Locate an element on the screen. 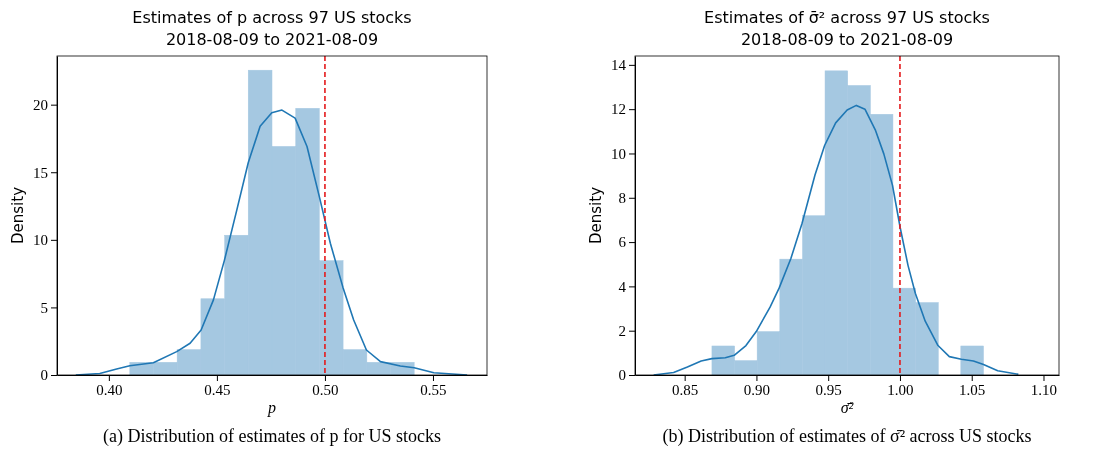 The width and height of the screenshot is (1107, 453). x-tick-label: 1.05 is located at coordinates (972, 389).